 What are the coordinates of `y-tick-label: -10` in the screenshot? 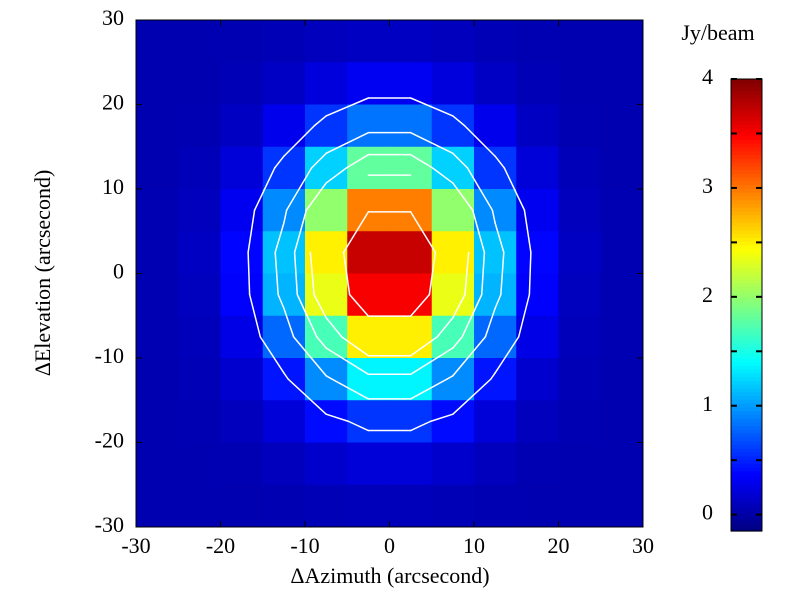 It's located at (109, 355).